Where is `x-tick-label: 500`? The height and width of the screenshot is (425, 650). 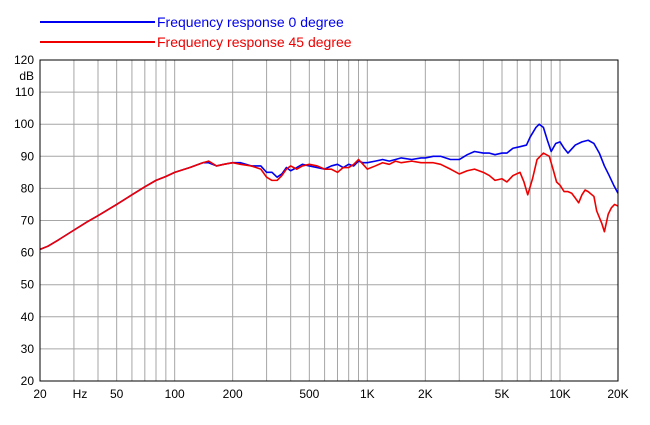 x-tick-label: 500 is located at coordinates (309, 394).